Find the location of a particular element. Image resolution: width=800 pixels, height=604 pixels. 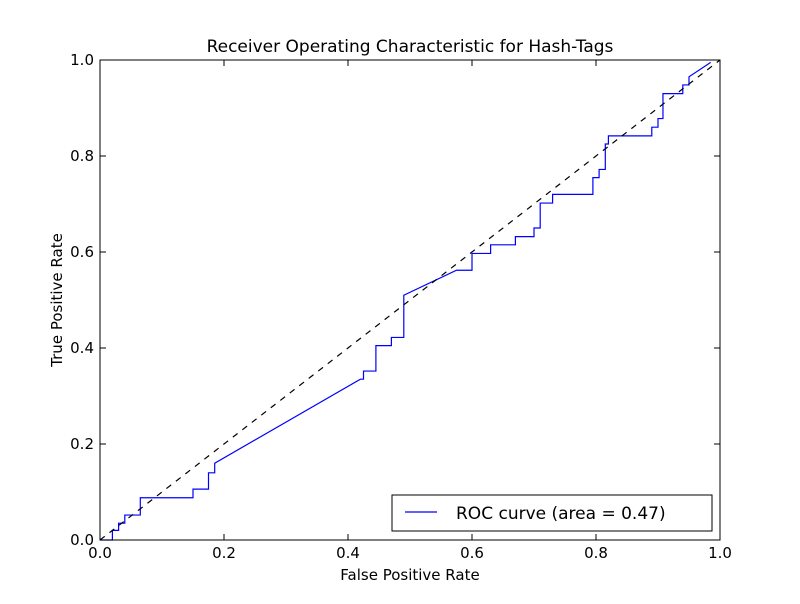

legend-box is located at coordinates (552, 513).